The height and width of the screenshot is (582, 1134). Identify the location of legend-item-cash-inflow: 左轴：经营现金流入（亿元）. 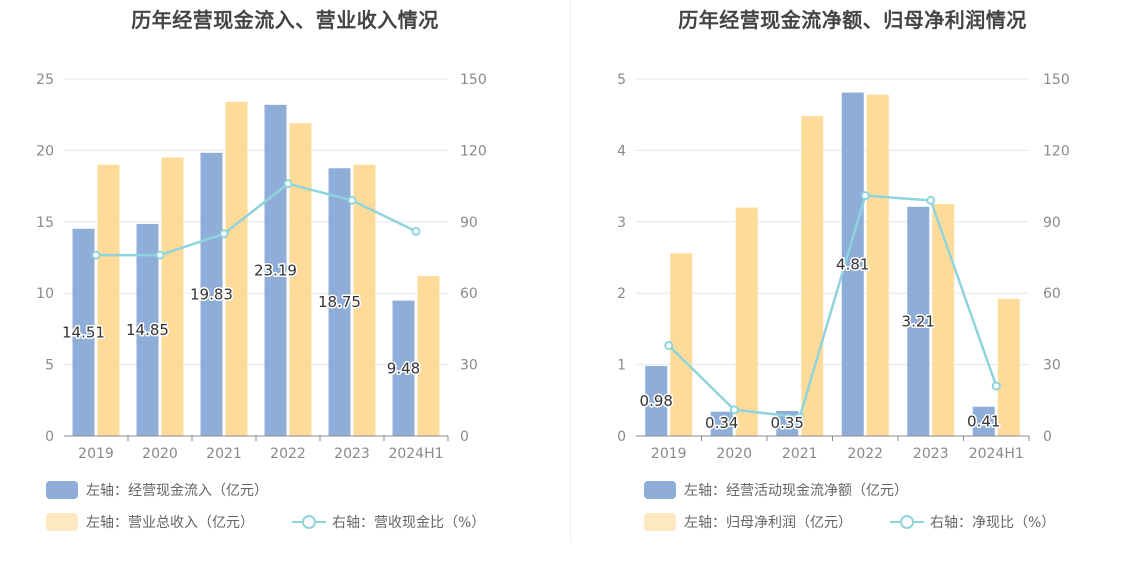
(157, 490).